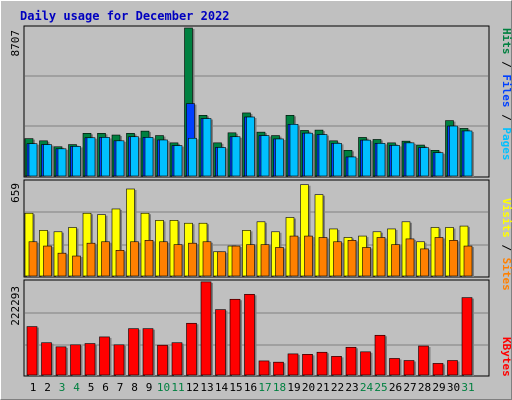 The height and width of the screenshot is (400, 512). Describe the element at coordinates (395, 387) in the screenshot. I see `day-label-26: 26` at that location.